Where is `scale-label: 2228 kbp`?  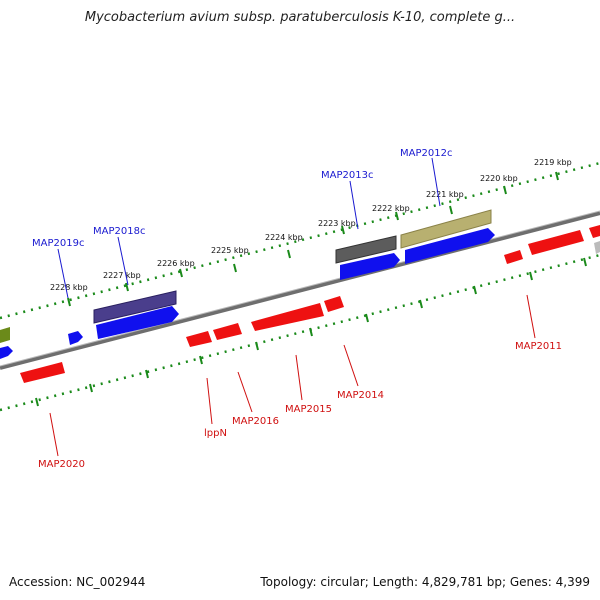
scale-label: 2228 kbp is located at coordinates (69, 287).